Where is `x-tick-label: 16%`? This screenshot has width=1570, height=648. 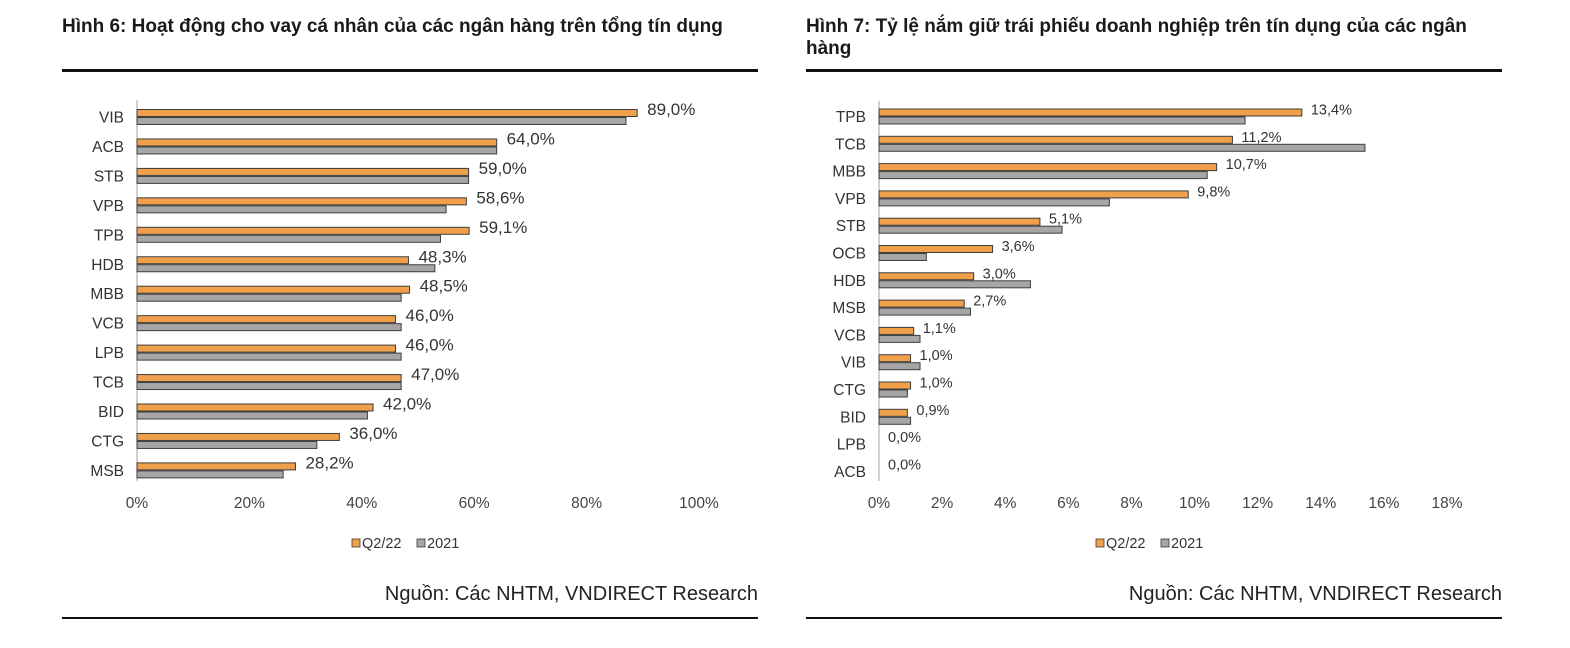 x-tick-label: 16% is located at coordinates (1383, 503).